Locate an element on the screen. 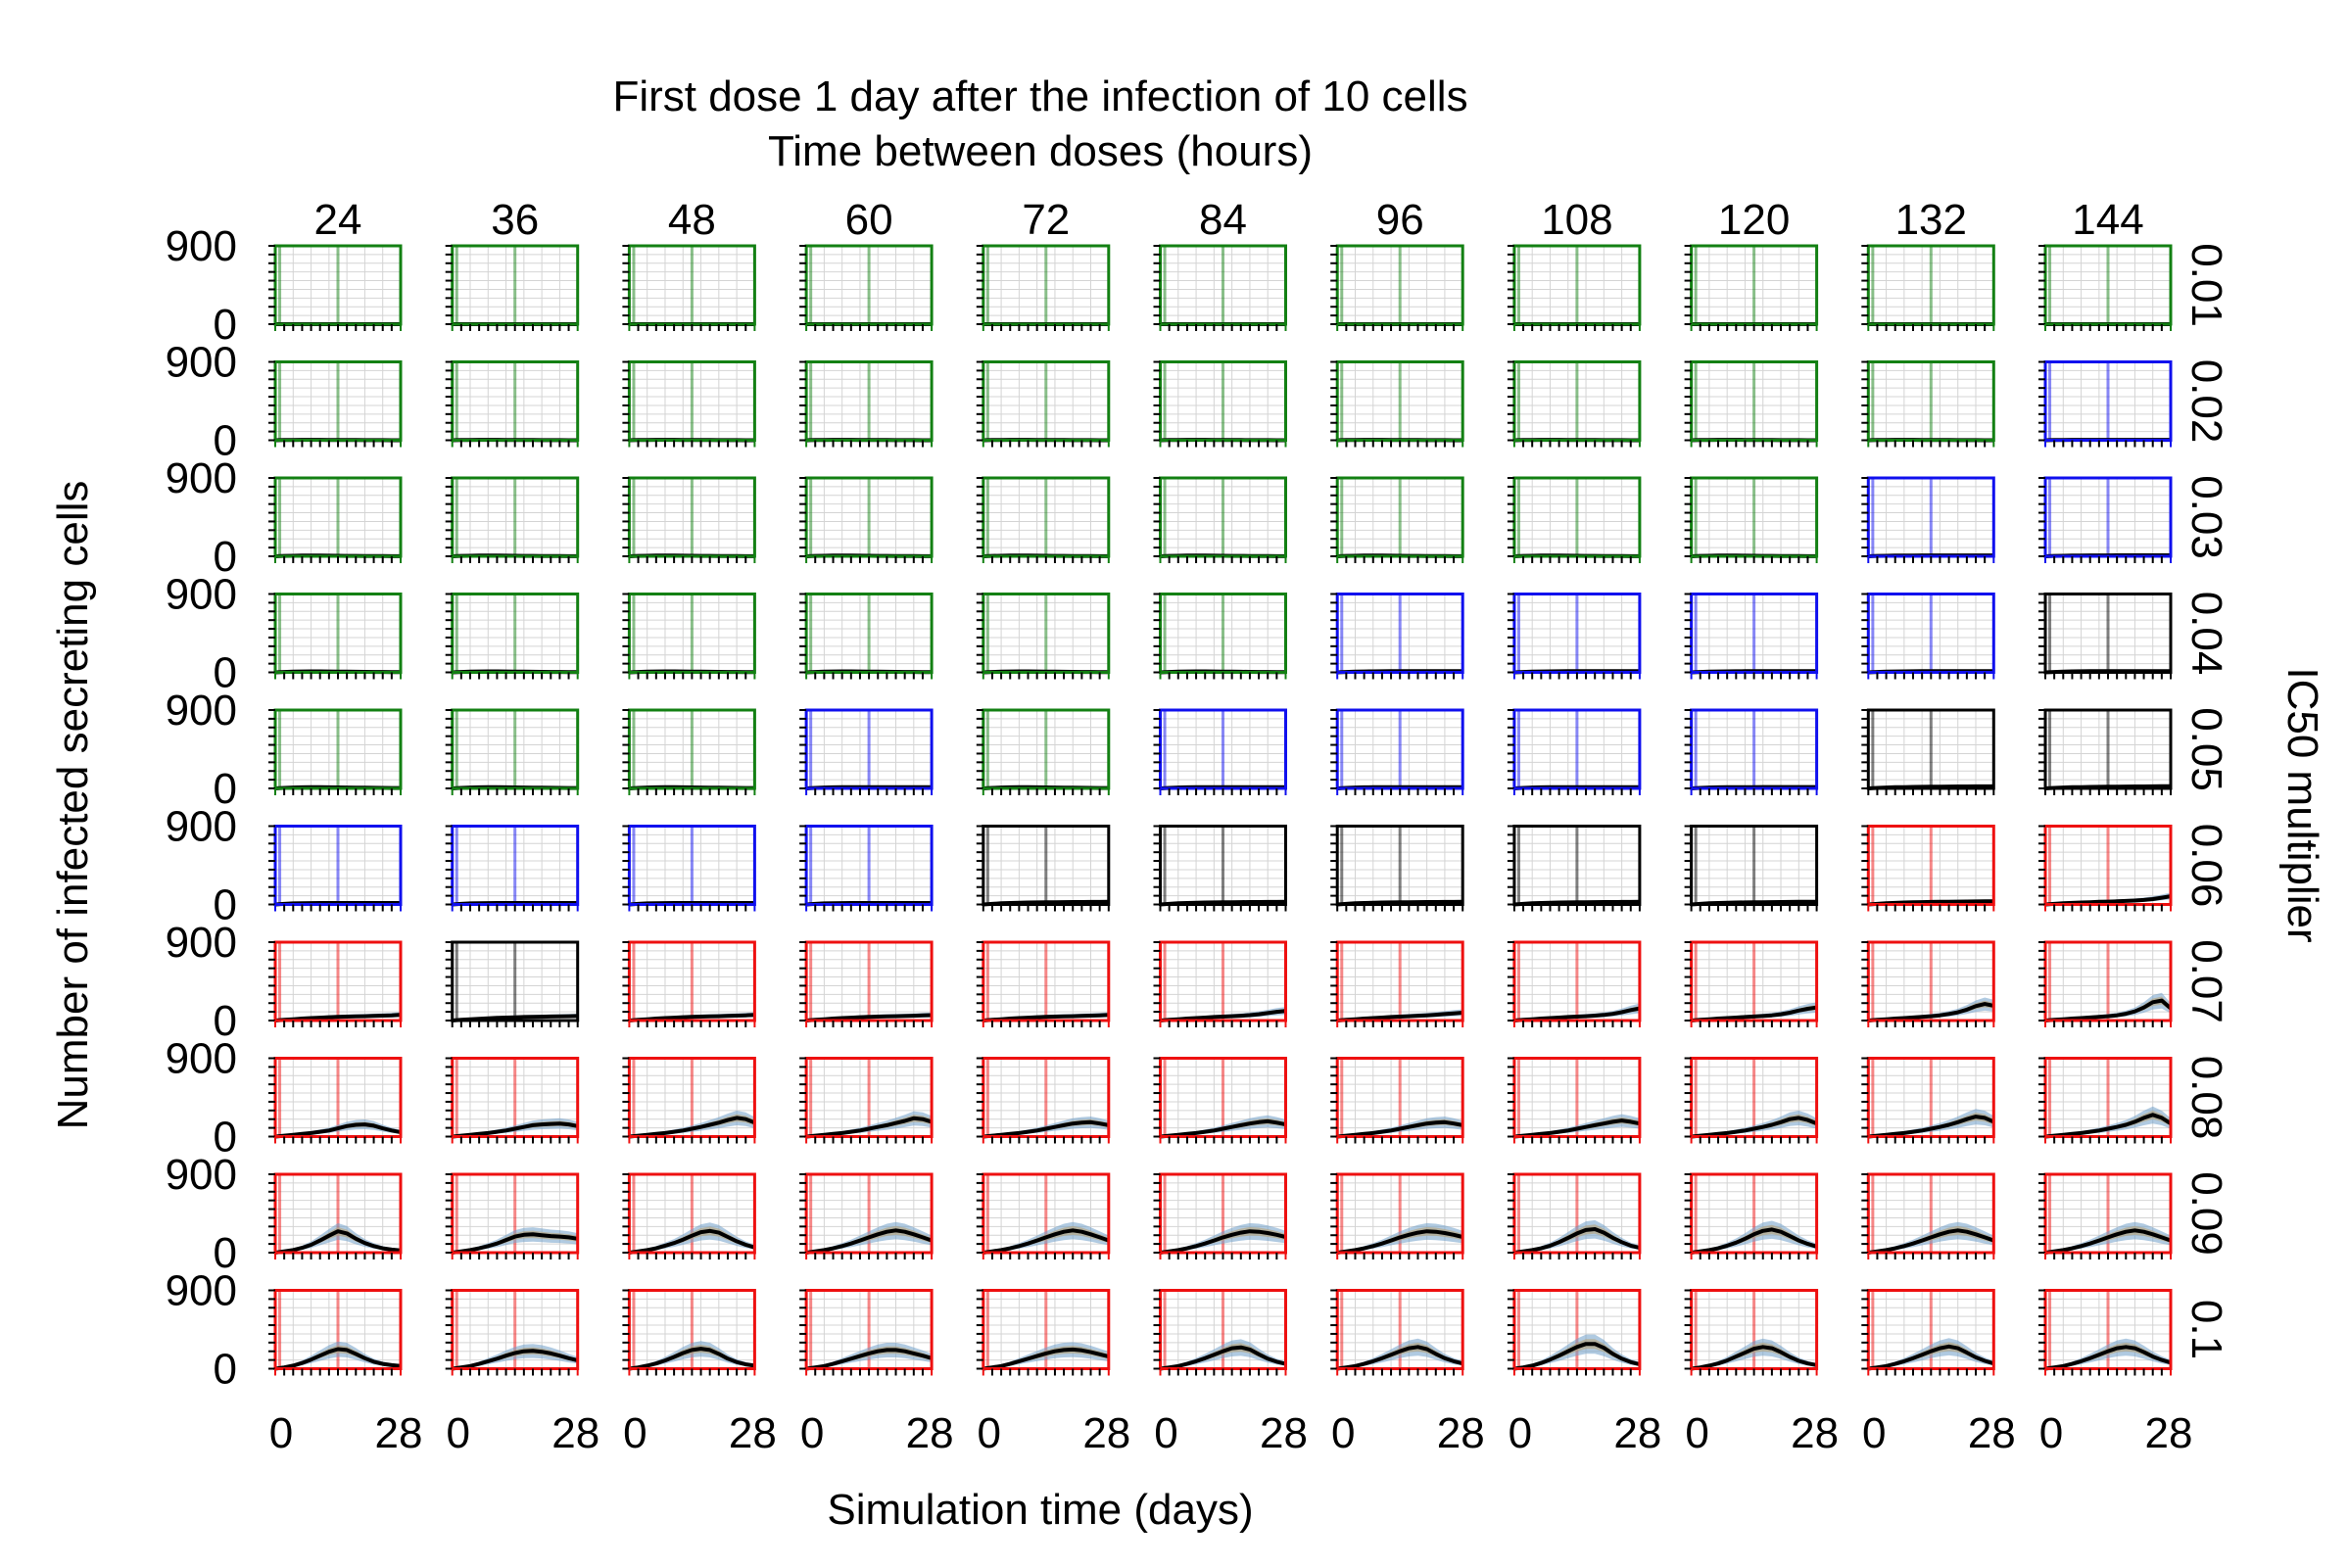 This screenshot has height=1568, width=2348. column-label: 144 is located at coordinates (2107, 220).